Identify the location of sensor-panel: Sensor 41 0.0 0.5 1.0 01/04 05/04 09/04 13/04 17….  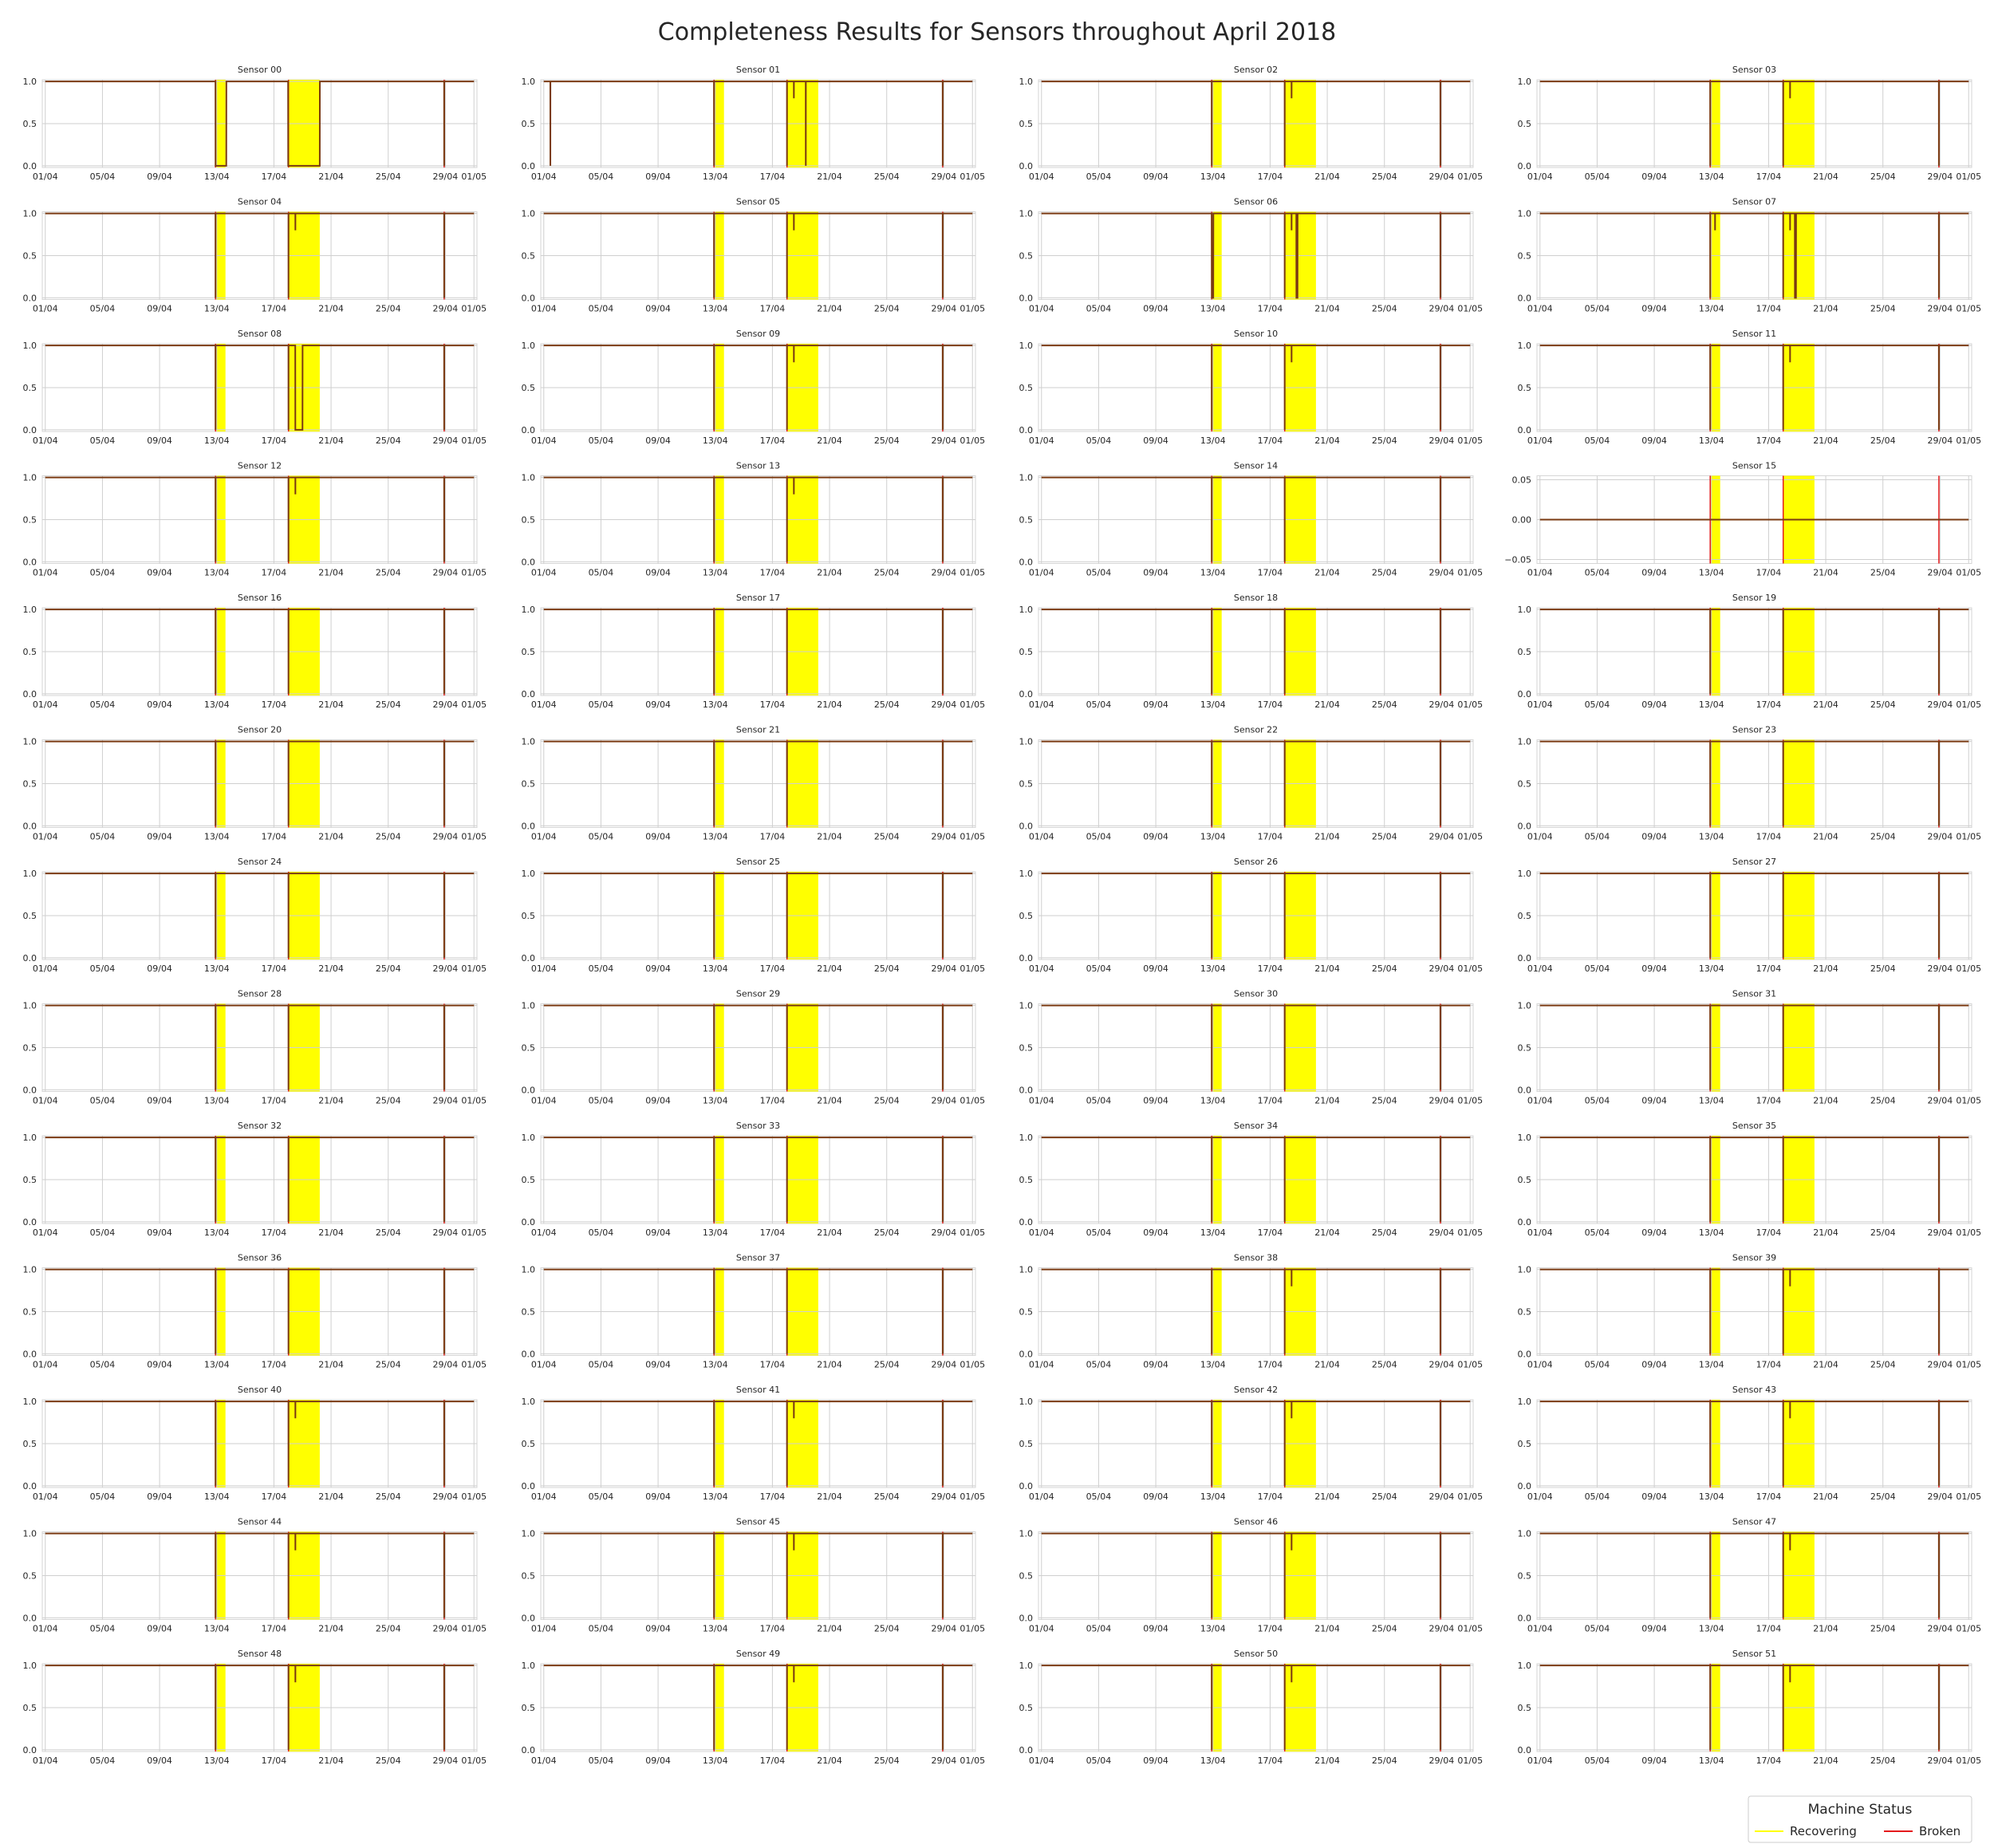
(754, 1444).